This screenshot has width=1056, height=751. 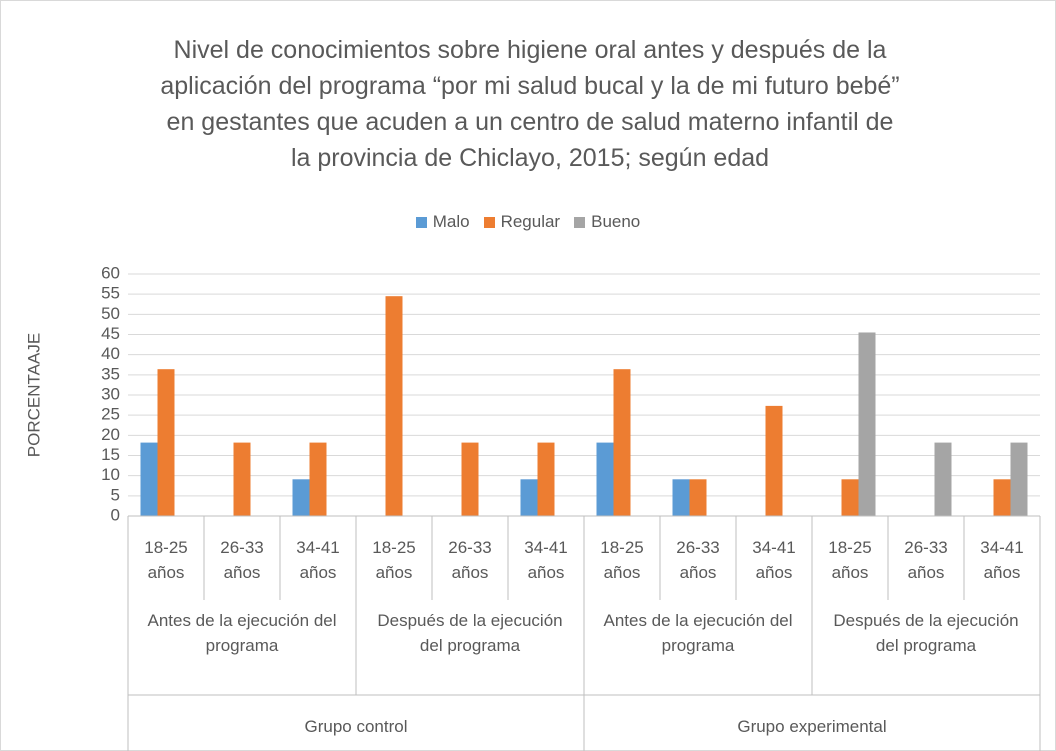 What do you see at coordinates (812, 726) in the screenshot?
I see `group-label: Grupo experimental` at bounding box center [812, 726].